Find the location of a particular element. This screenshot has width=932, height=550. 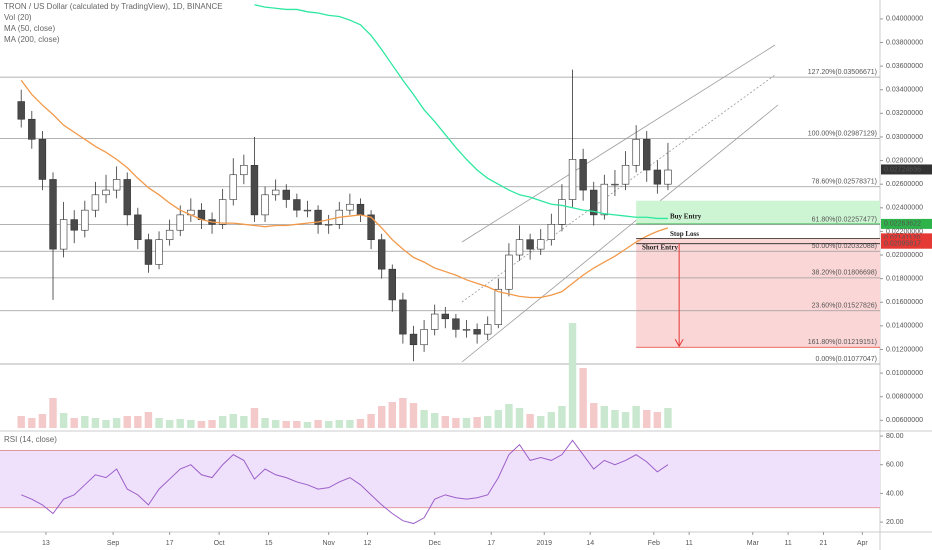

fib-label: 127.20%(0.03506671) is located at coordinates (842, 72).